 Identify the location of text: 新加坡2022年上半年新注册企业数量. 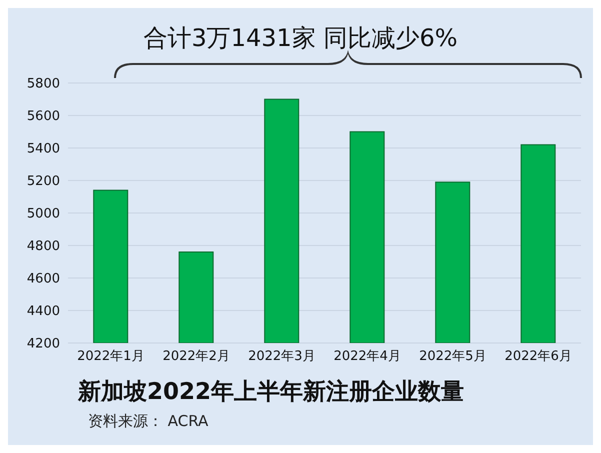
(271, 392).